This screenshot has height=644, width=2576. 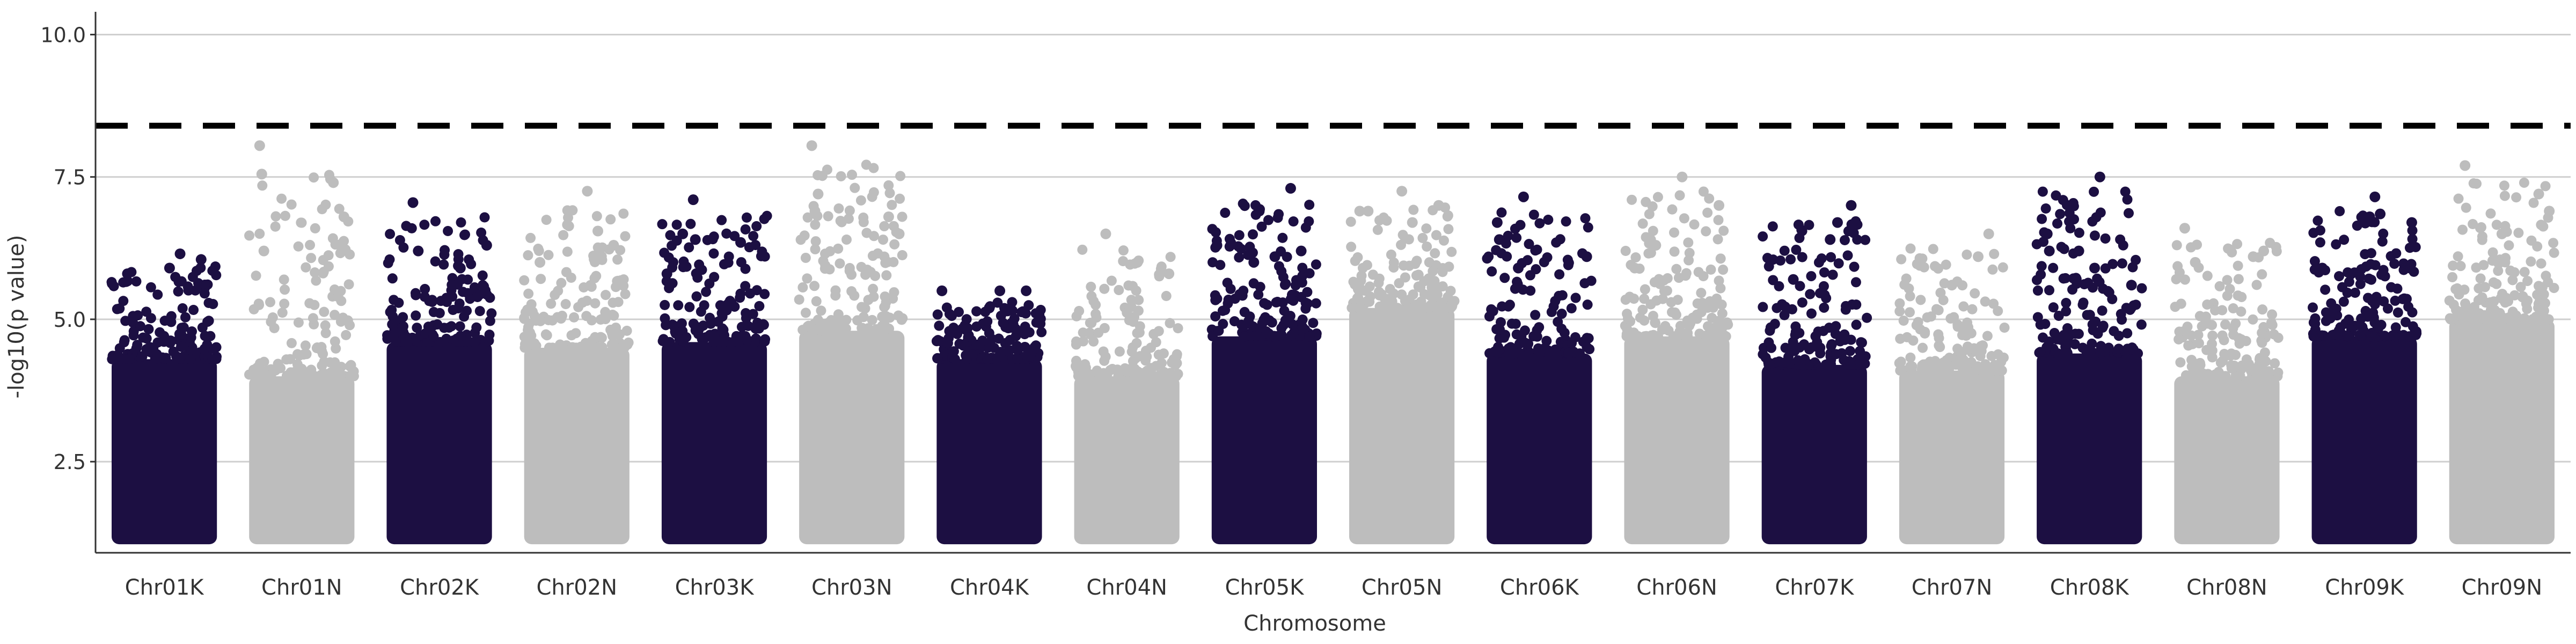 What do you see at coordinates (1126, 587) in the screenshot?
I see `x-tick-label: Chr04N` at bounding box center [1126, 587].